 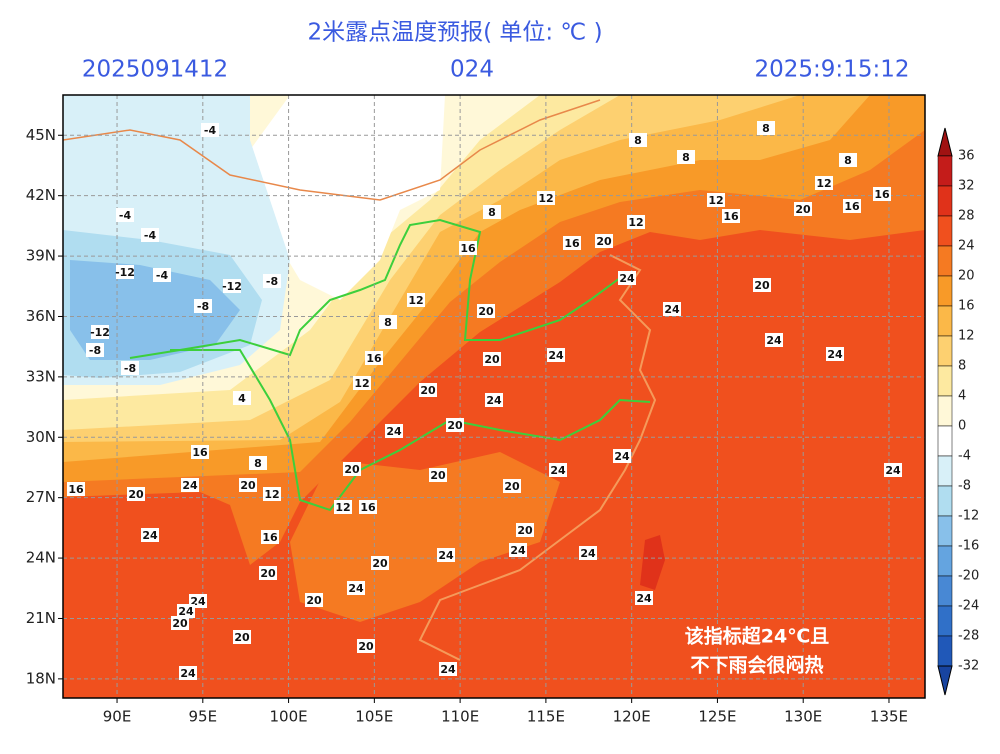 I want to click on colorbar-label: -28, so click(x=968, y=636).